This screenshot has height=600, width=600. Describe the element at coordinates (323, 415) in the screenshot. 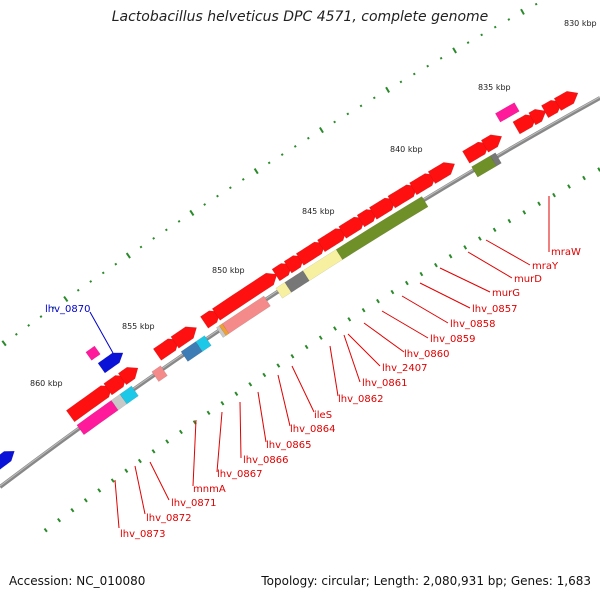

I see `gene-label-ileS: ileS` at that location.